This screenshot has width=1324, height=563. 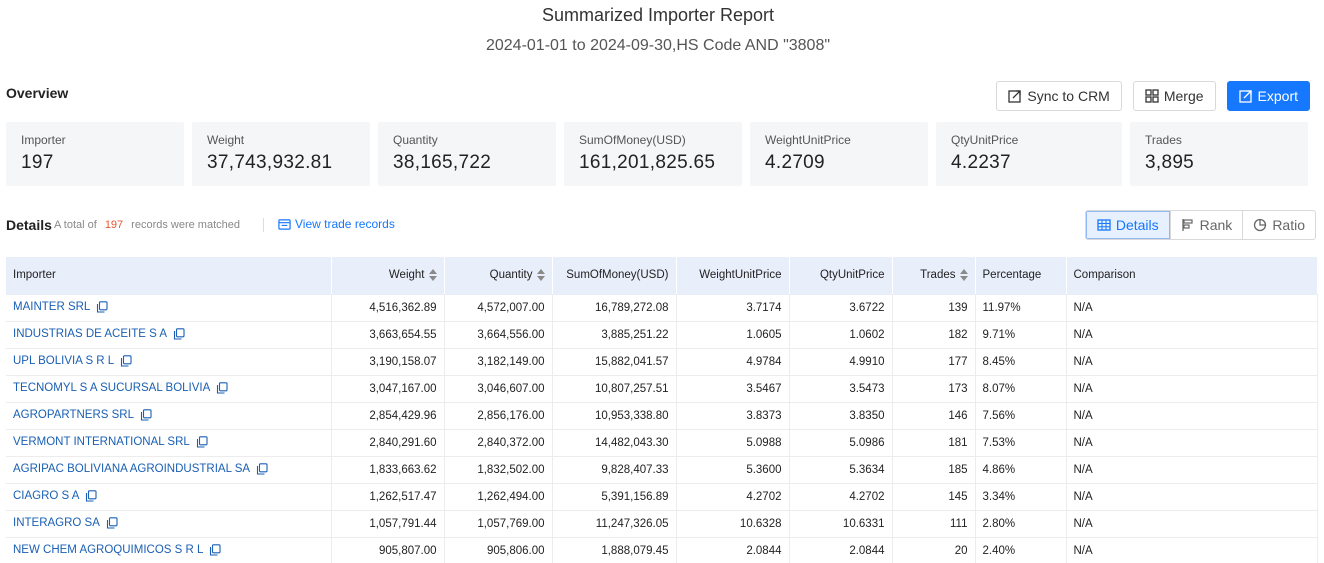 What do you see at coordinates (999, 496) in the screenshot?
I see `cell-value: 3.34%` at bounding box center [999, 496].